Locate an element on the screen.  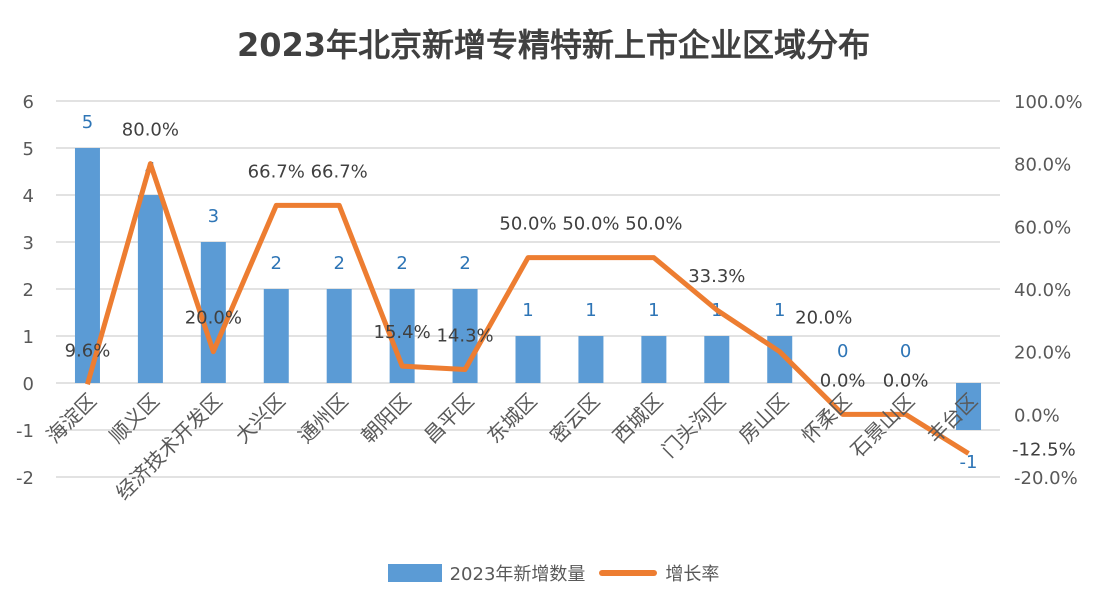
legend-line-label: 增长率 is located at coordinates (692, 574).